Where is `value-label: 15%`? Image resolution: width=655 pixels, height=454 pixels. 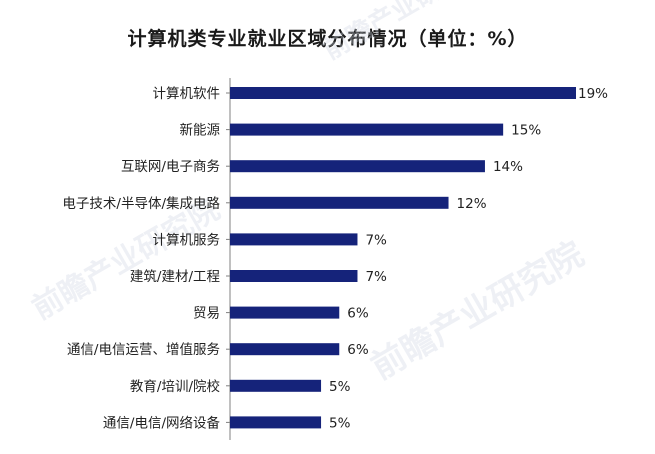 value-label: 15% is located at coordinates (526, 131).